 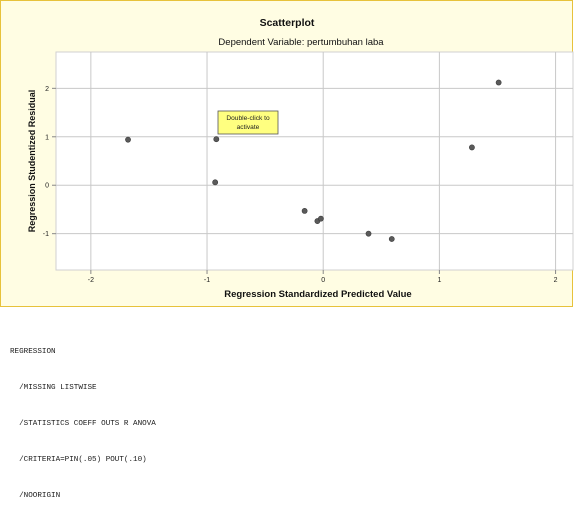 What do you see at coordinates (207, 280) in the screenshot?
I see `x-tick-label: -1` at bounding box center [207, 280].